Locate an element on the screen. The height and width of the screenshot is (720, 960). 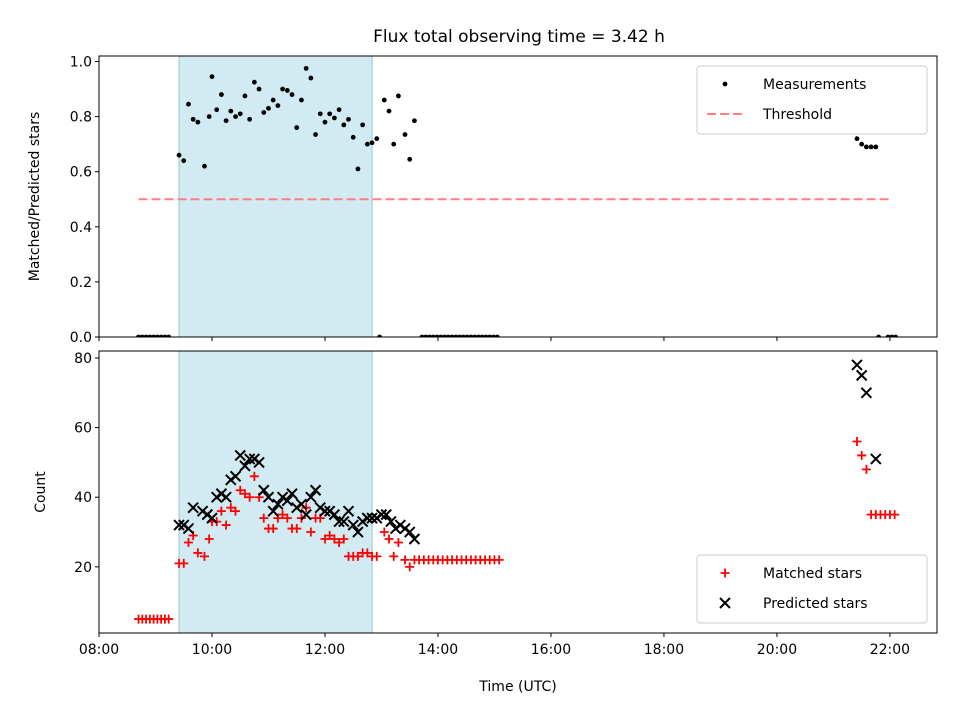
y-tick-label: 0.4 is located at coordinates (81, 228).